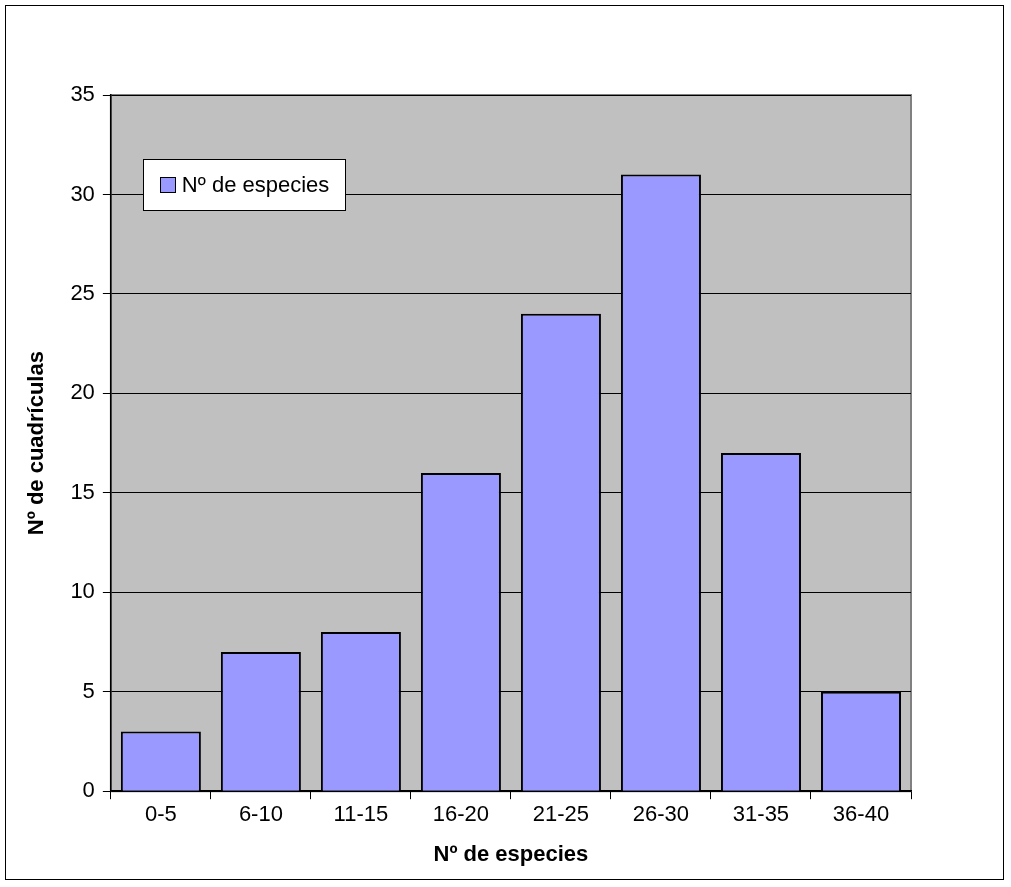  What do you see at coordinates (511, 853) in the screenshot?
I see `x-axis-title: Nº de especies` at bounding box center [511, 853].